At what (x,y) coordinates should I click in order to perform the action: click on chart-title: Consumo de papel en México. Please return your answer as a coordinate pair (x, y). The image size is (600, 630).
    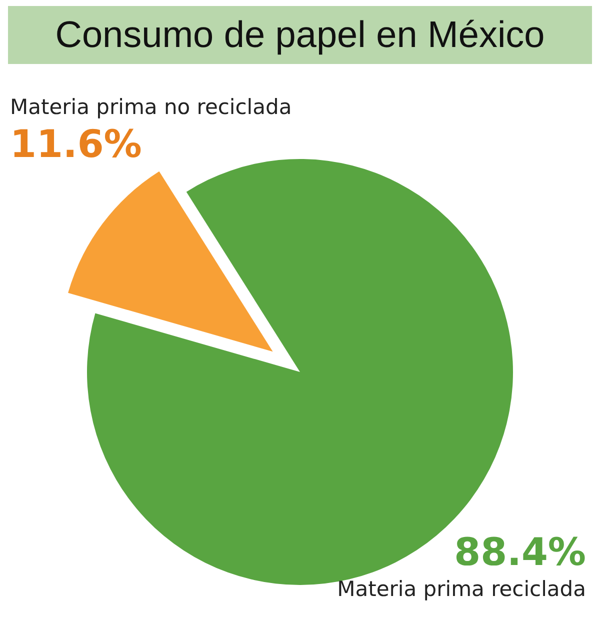
    Looking at the image, I should click on (300, 35).